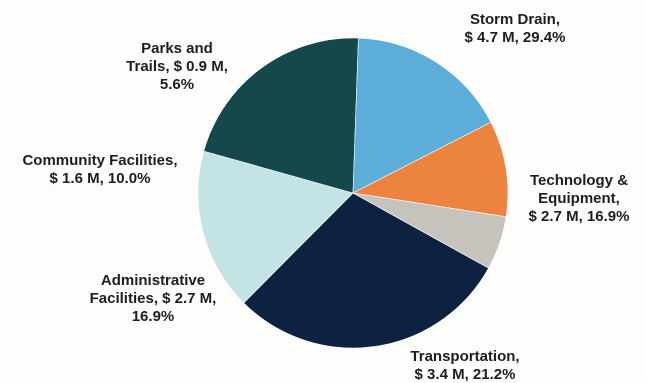 This screenshot has height=383, width=646. Describe the element at coordinates (515, 28) in the screenshot. I see `label-storm-drain: Storm Drain, $ 4.7 M, 29.4%` at that location.